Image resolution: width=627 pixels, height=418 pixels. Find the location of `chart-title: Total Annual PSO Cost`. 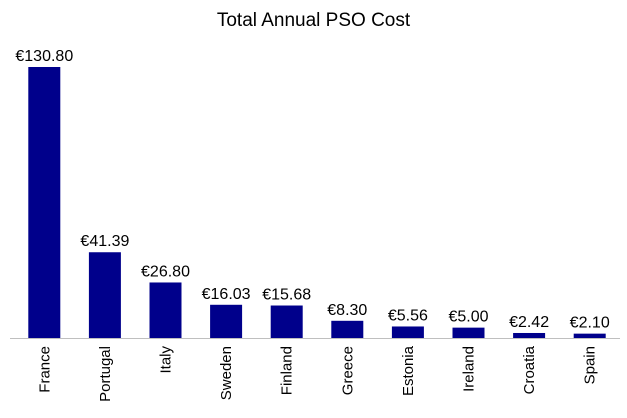

chart-title: Total Annual PSO Cost is located at coordinates (313, 20).